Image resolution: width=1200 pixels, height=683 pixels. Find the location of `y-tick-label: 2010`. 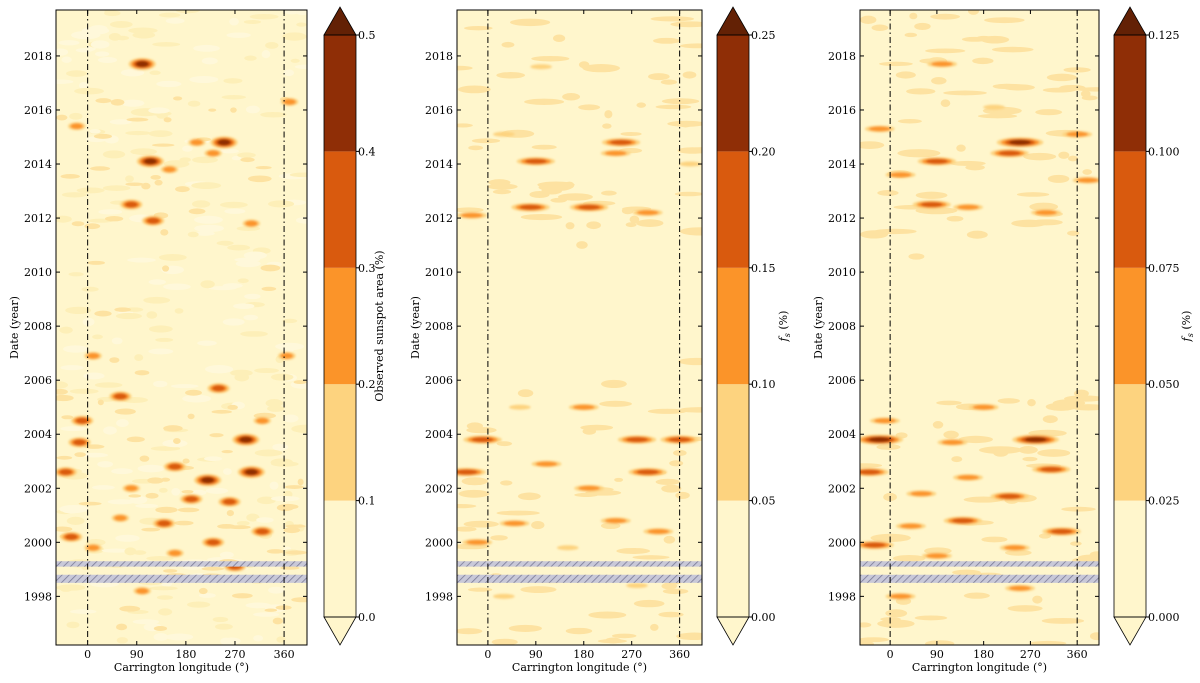

y-tick-label: 2010 is located at coordinates (439, 272).